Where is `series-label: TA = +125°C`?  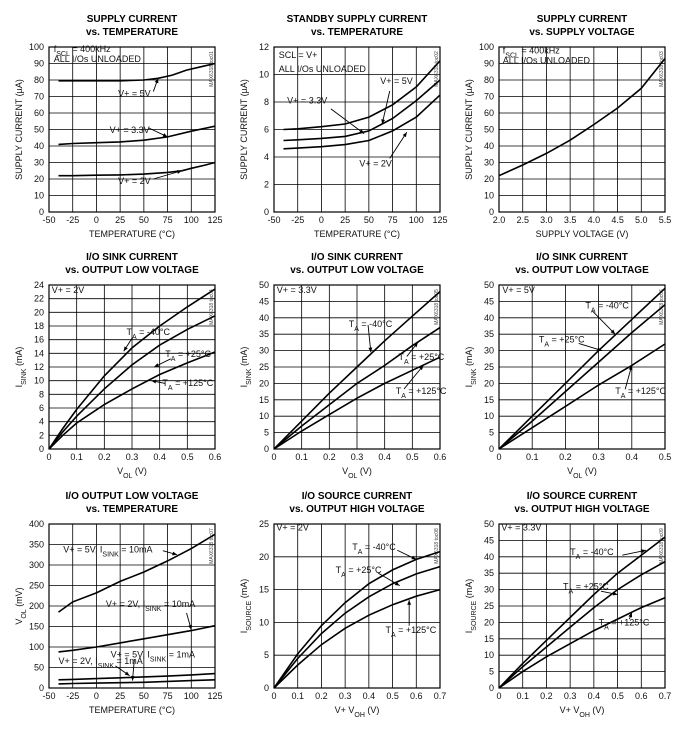
series-label: TA = +125°C is located at coordinates (624, 625).